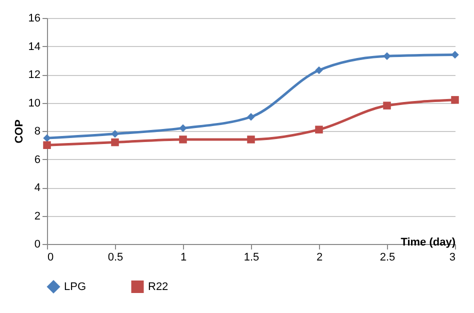 This screenshot has width=474, height=313. I want to click on y-tick-label: 0, so click(37, 244).